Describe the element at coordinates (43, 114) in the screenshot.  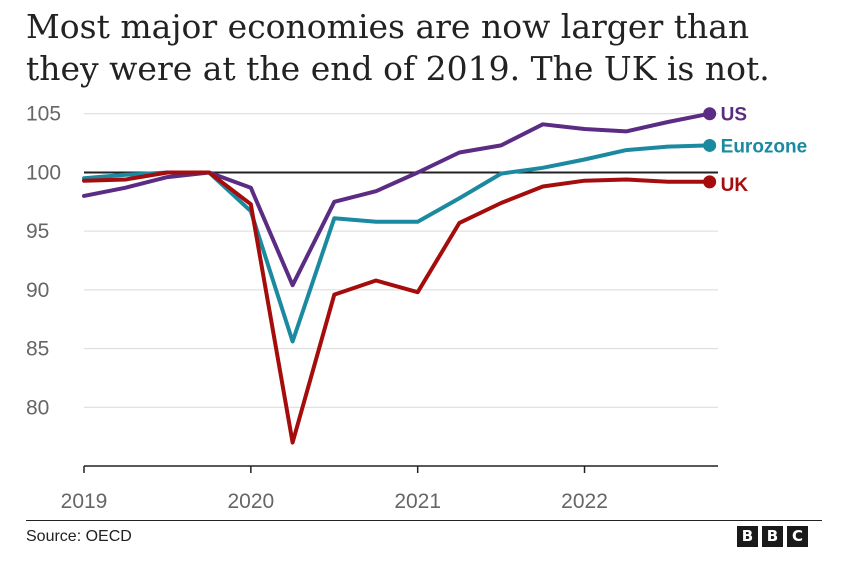
I see `y-tick-label: 105` at that location.